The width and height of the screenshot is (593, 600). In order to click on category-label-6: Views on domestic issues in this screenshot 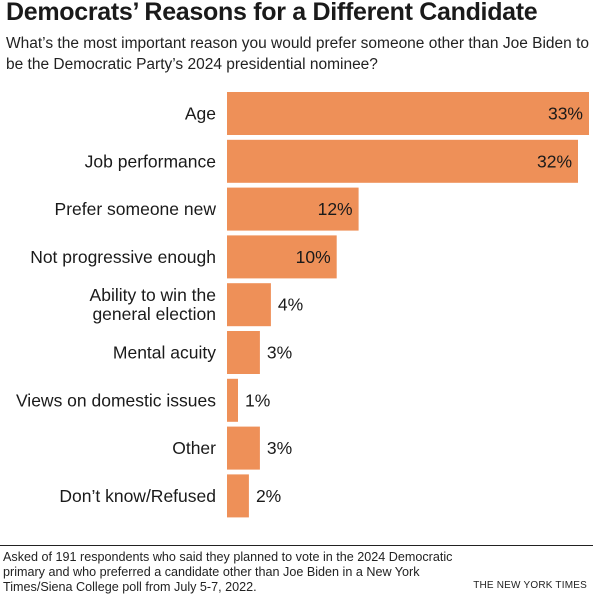, I will do `click(116, 400)`.